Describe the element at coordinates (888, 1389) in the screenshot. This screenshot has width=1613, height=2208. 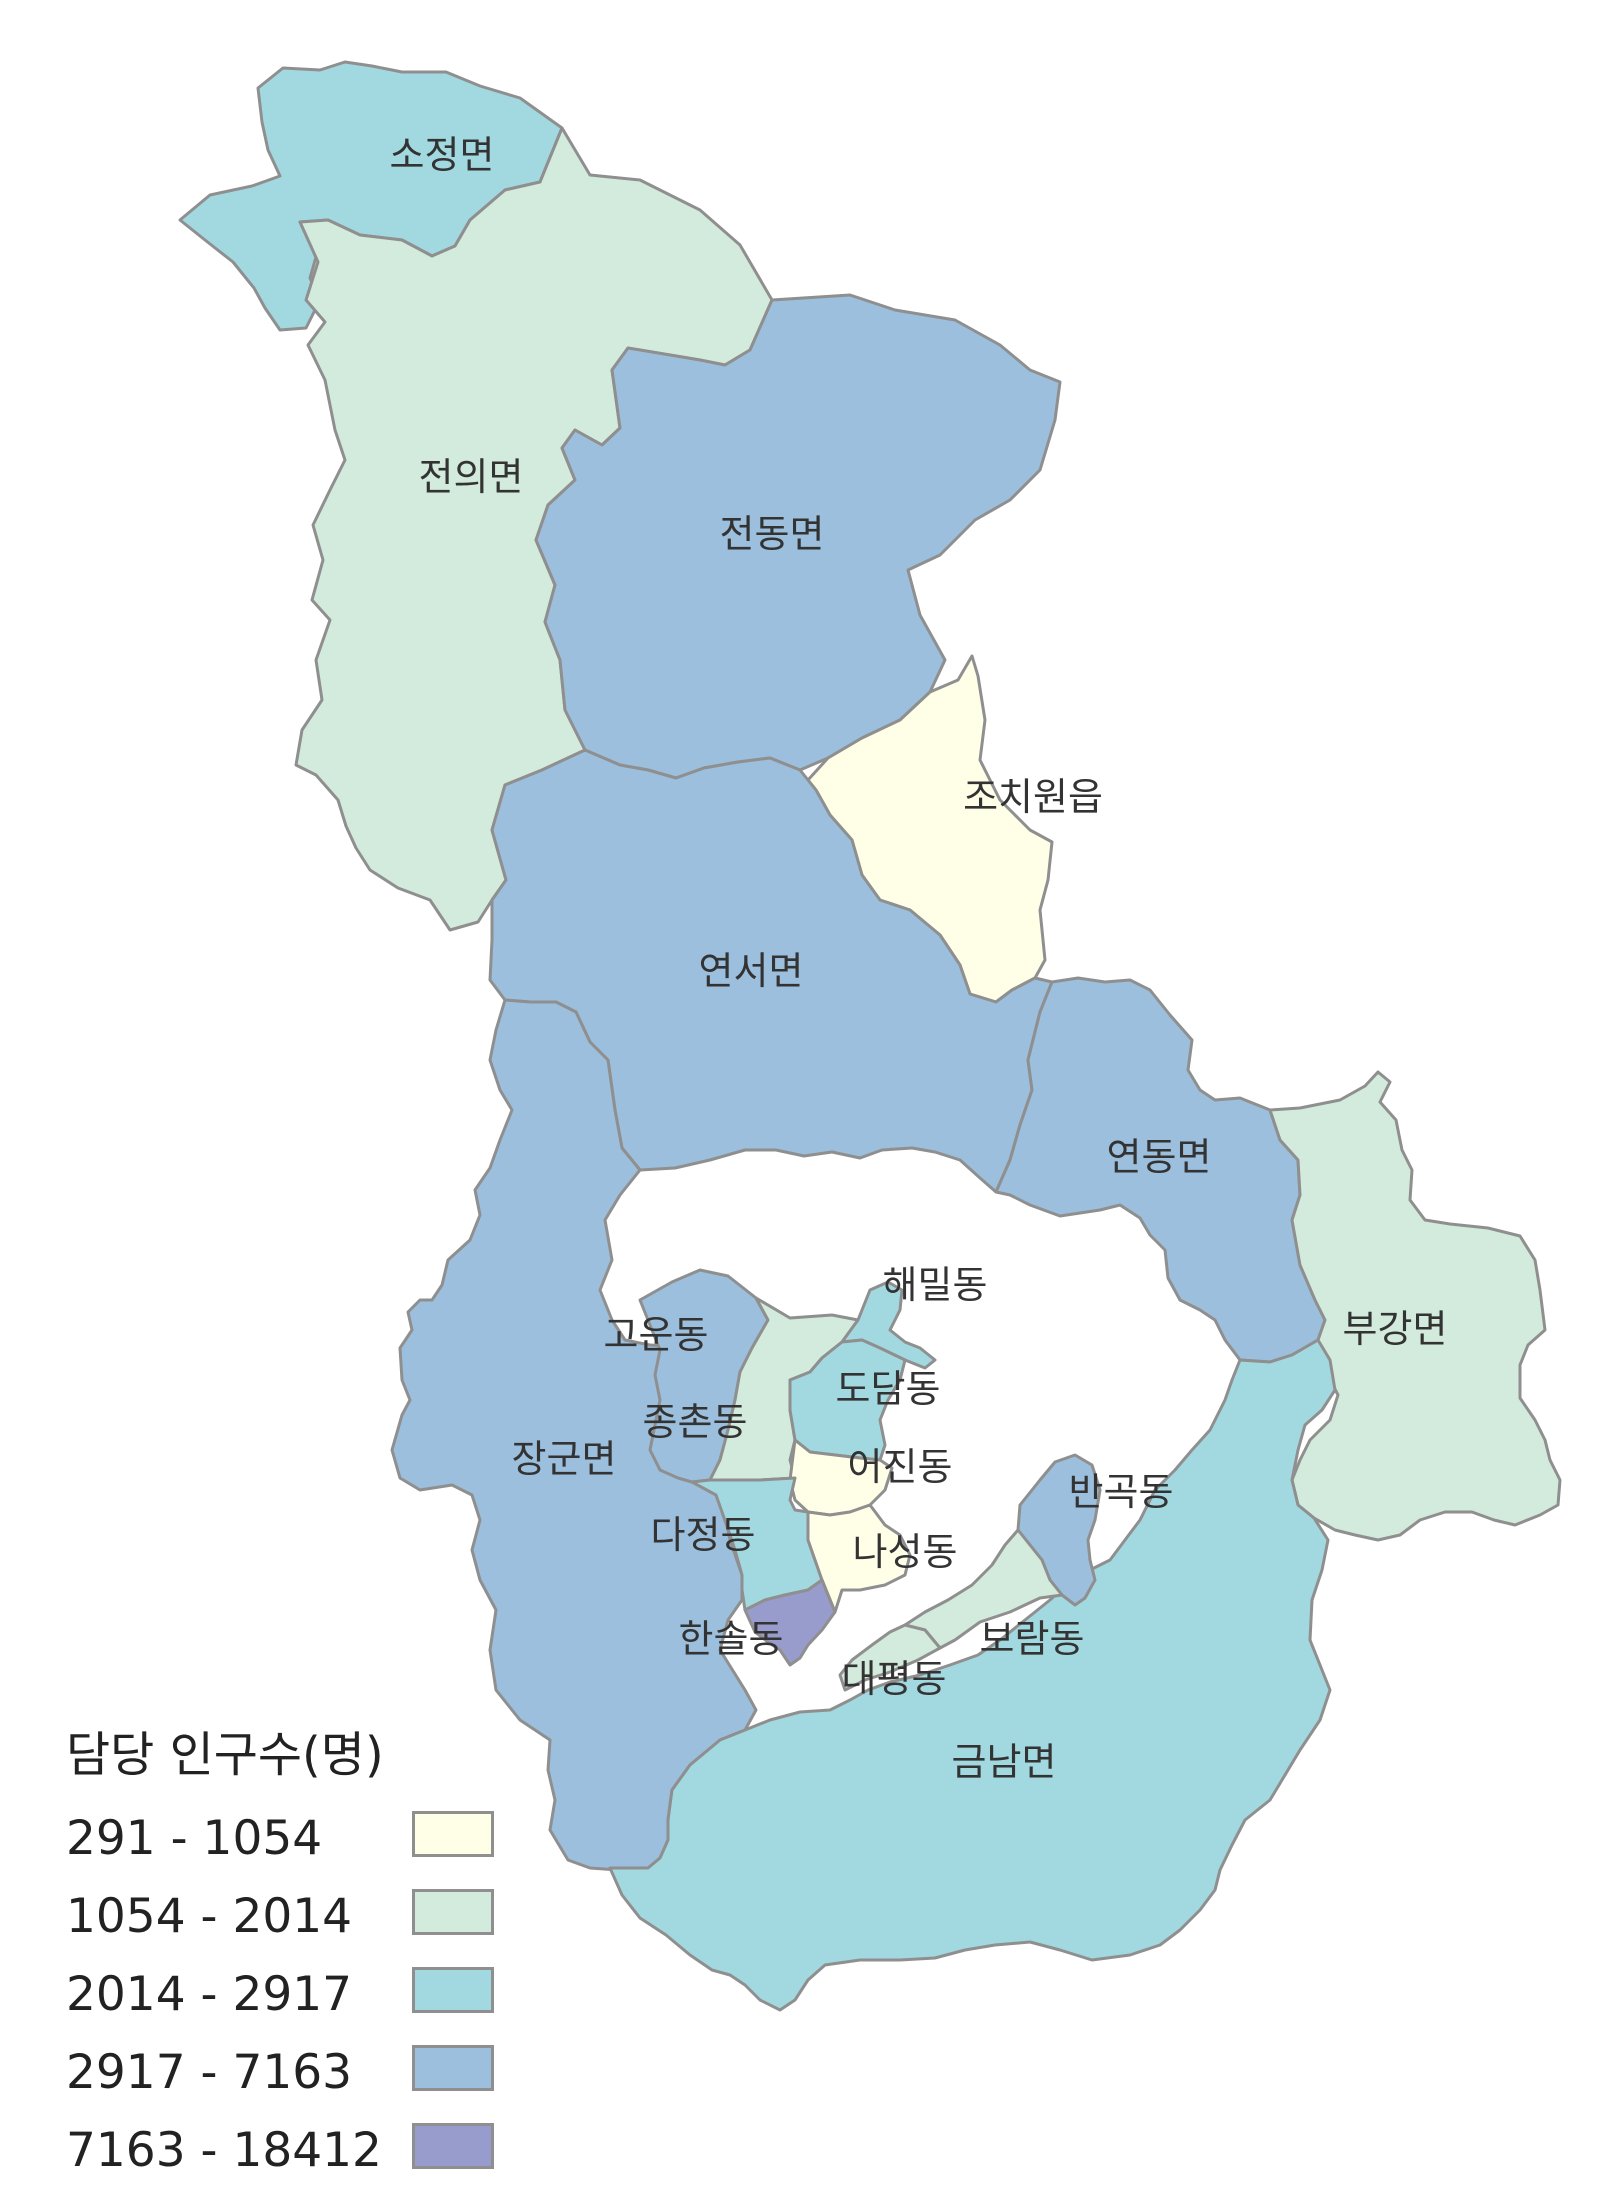
I see `label-dodam: 도담동` at that location.